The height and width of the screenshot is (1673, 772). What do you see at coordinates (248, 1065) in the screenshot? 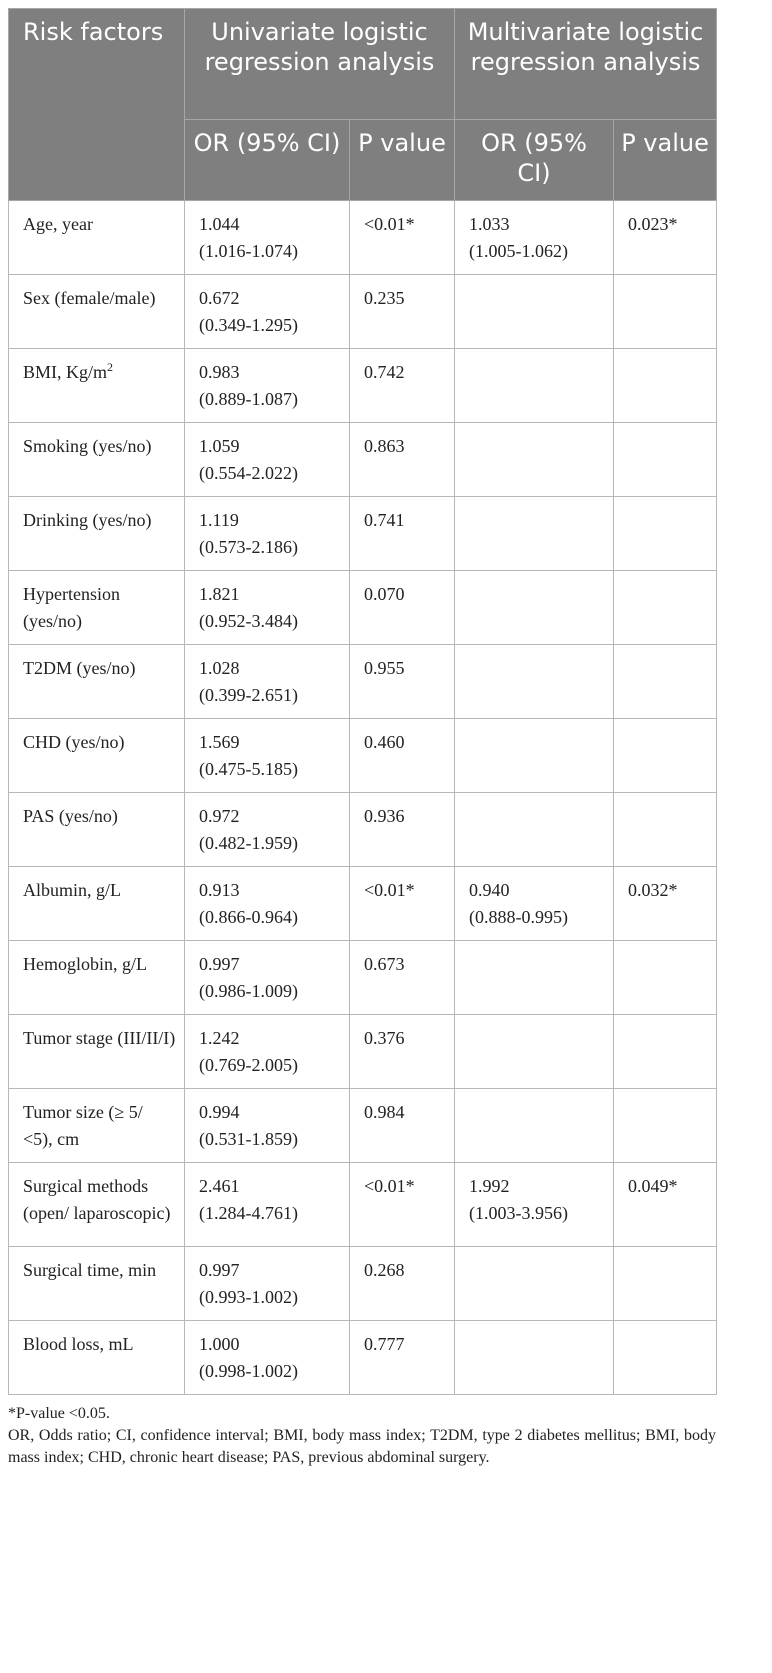
I see `univariate-or-ci-text: (0.769-2.005)` at bounding box center [248, 1065].